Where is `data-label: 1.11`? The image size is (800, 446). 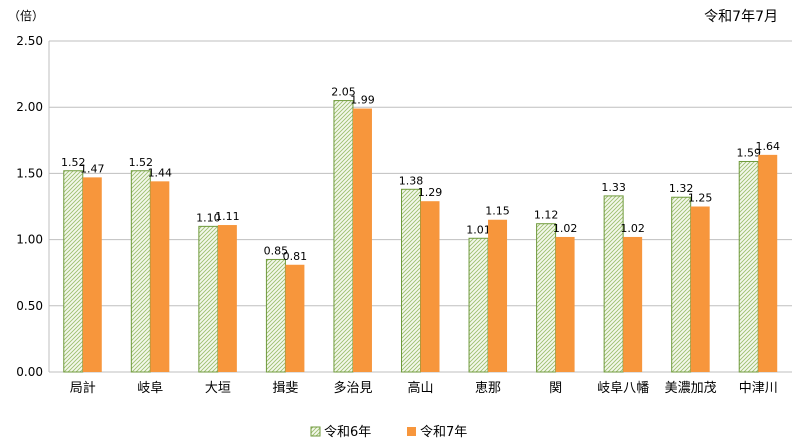 data-label: 1.11 is located at coordinates (227, 216).